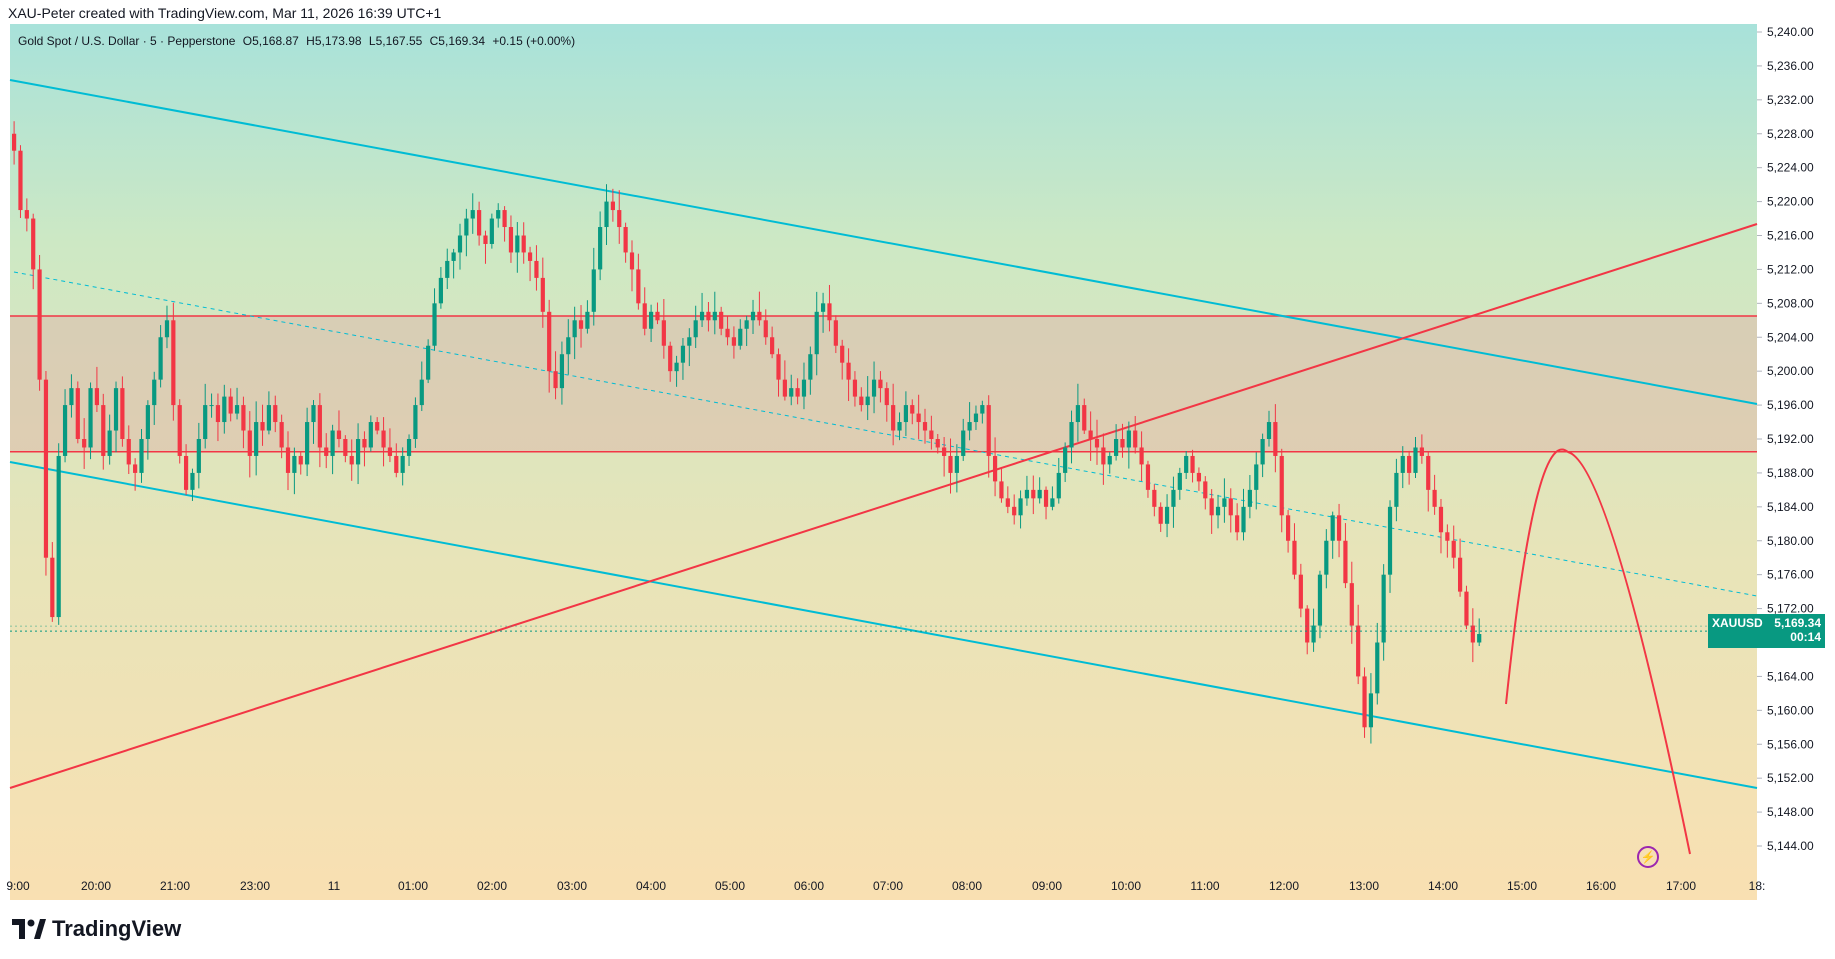 This screenshot has height=959, width=1835. Describe the element at coordinates (1737, 623) in the screenshot. I see `price-tag-symbol: XAUUSD` at that location.